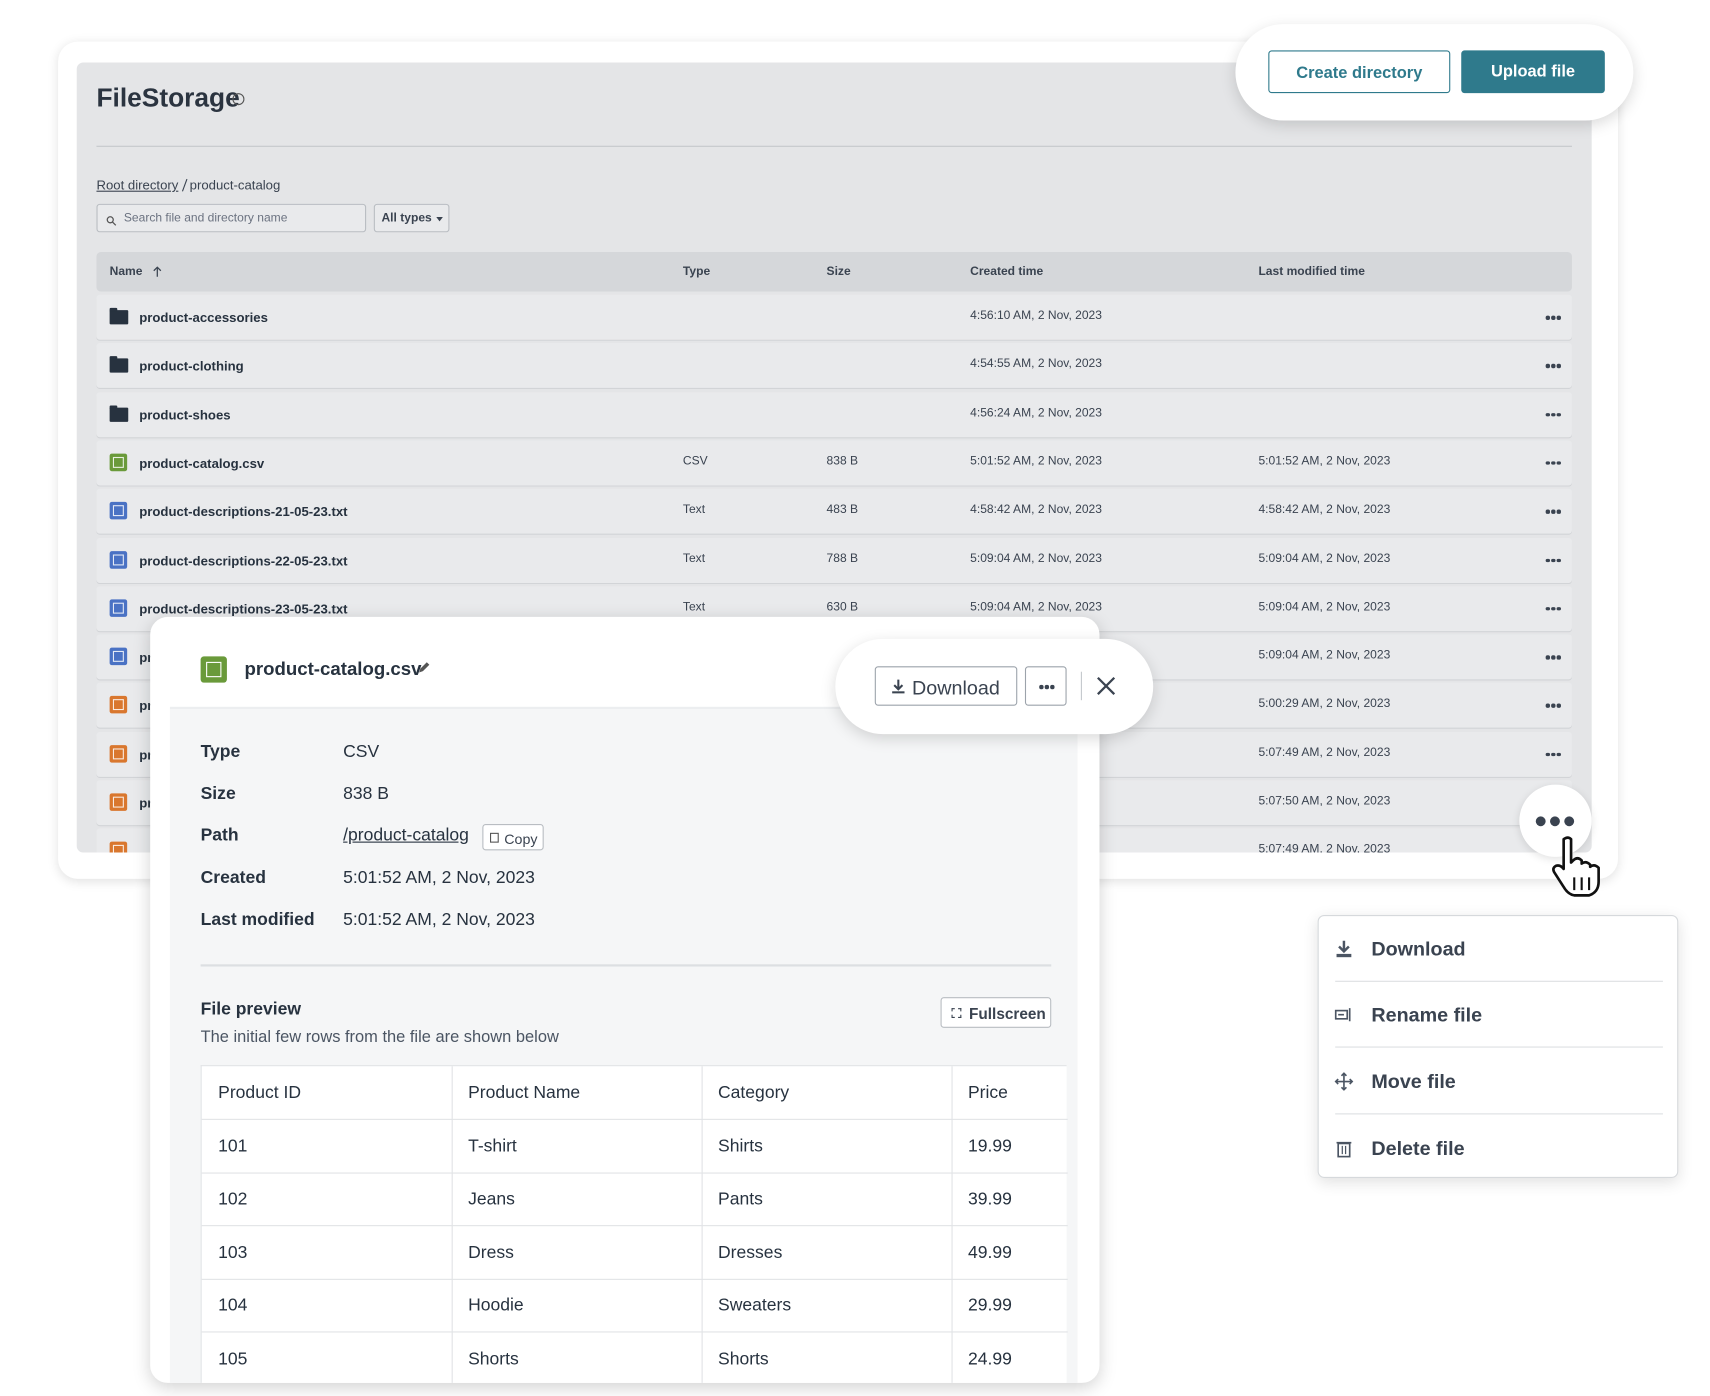 The width and height of the screenshot is (1710, 1396). What do you see at coordinates (1413, 1081) in the screenshot?
I see `menu-label: Move file` at bounding box center [1413, 1081].